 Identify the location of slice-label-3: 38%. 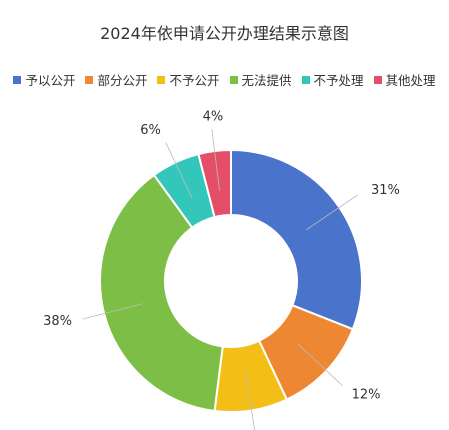
(57, 321).